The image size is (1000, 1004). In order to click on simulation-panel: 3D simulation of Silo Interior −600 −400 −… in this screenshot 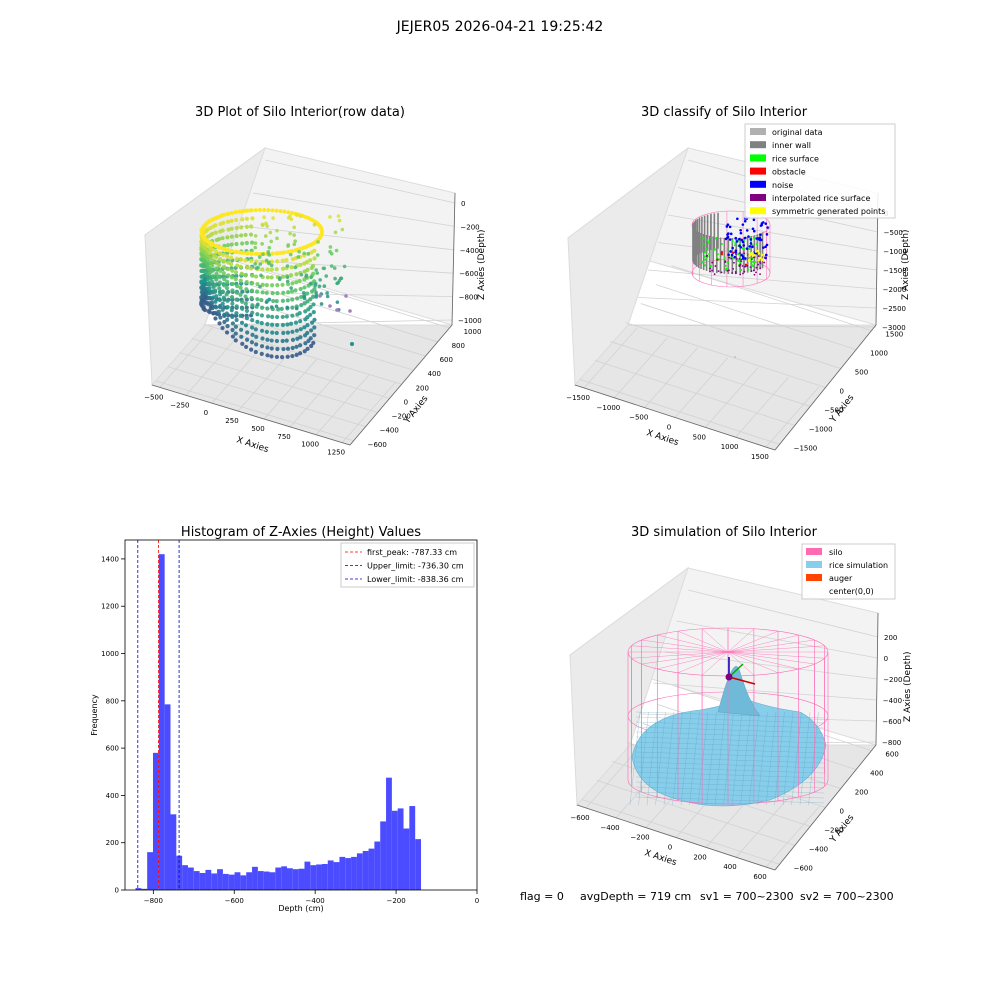, I will do `click(740, 703)`.